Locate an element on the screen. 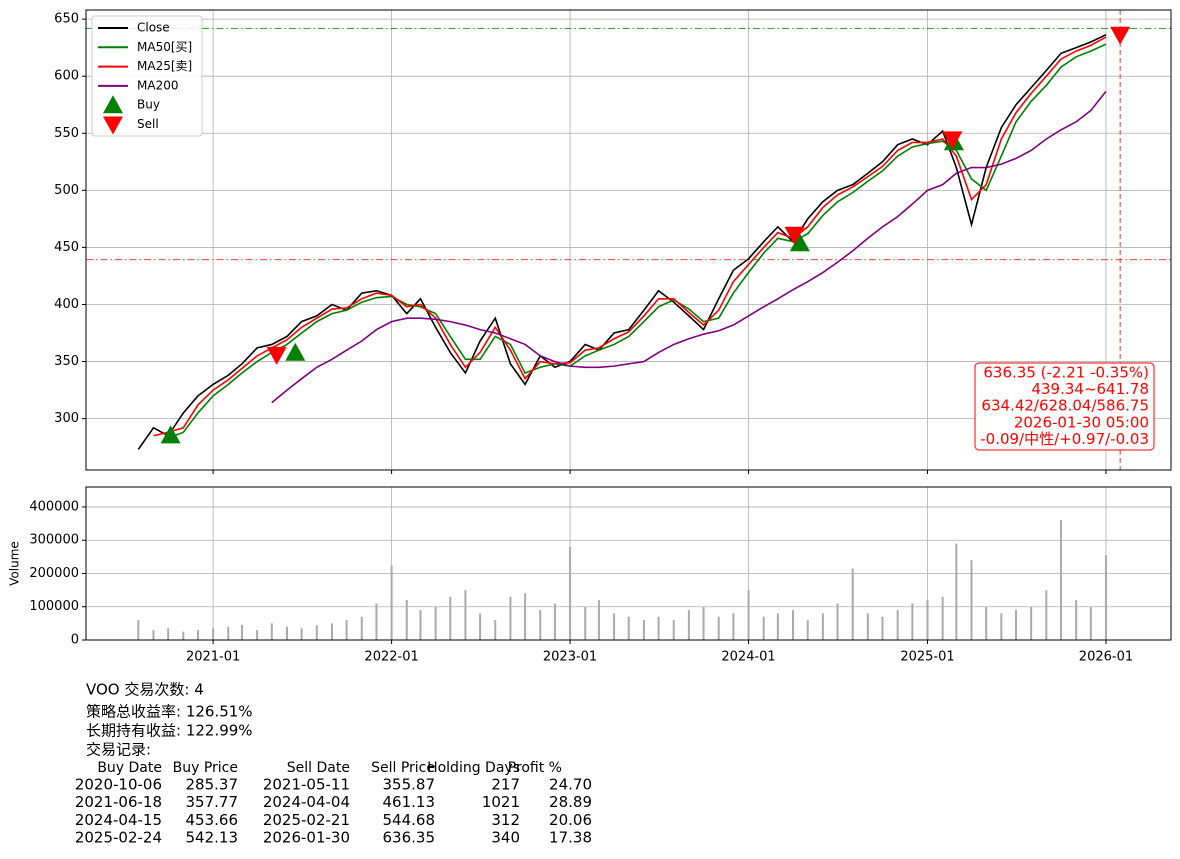  table-cell: 312 is located at coordinates (505, 820).